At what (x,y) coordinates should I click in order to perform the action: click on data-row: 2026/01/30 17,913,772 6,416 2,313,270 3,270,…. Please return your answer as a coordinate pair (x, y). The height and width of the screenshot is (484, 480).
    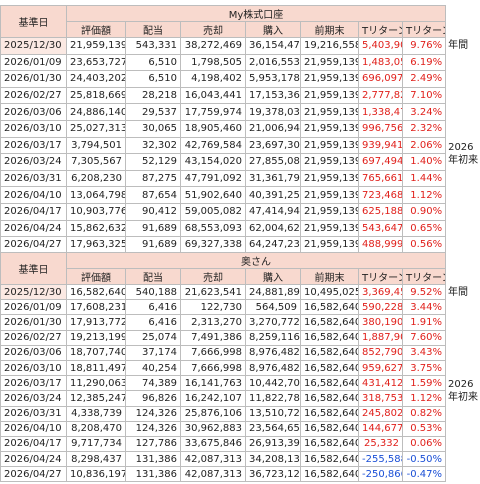
    Looking at the image, I should click on (240, 322).